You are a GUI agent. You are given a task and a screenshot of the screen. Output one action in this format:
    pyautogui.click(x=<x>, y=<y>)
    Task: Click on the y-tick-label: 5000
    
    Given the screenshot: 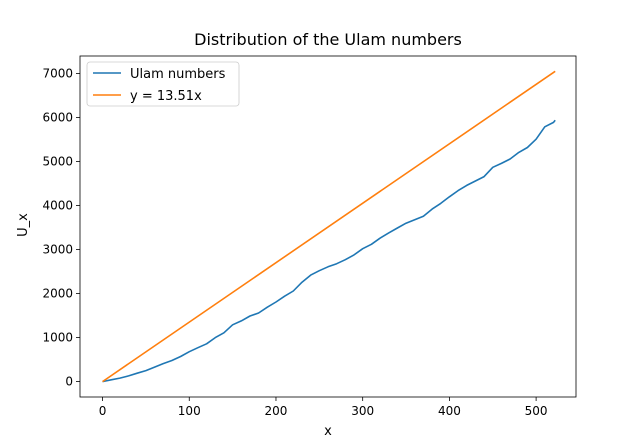 What is the action you would take?
    pyautogui.click(x=57, y=162)
    